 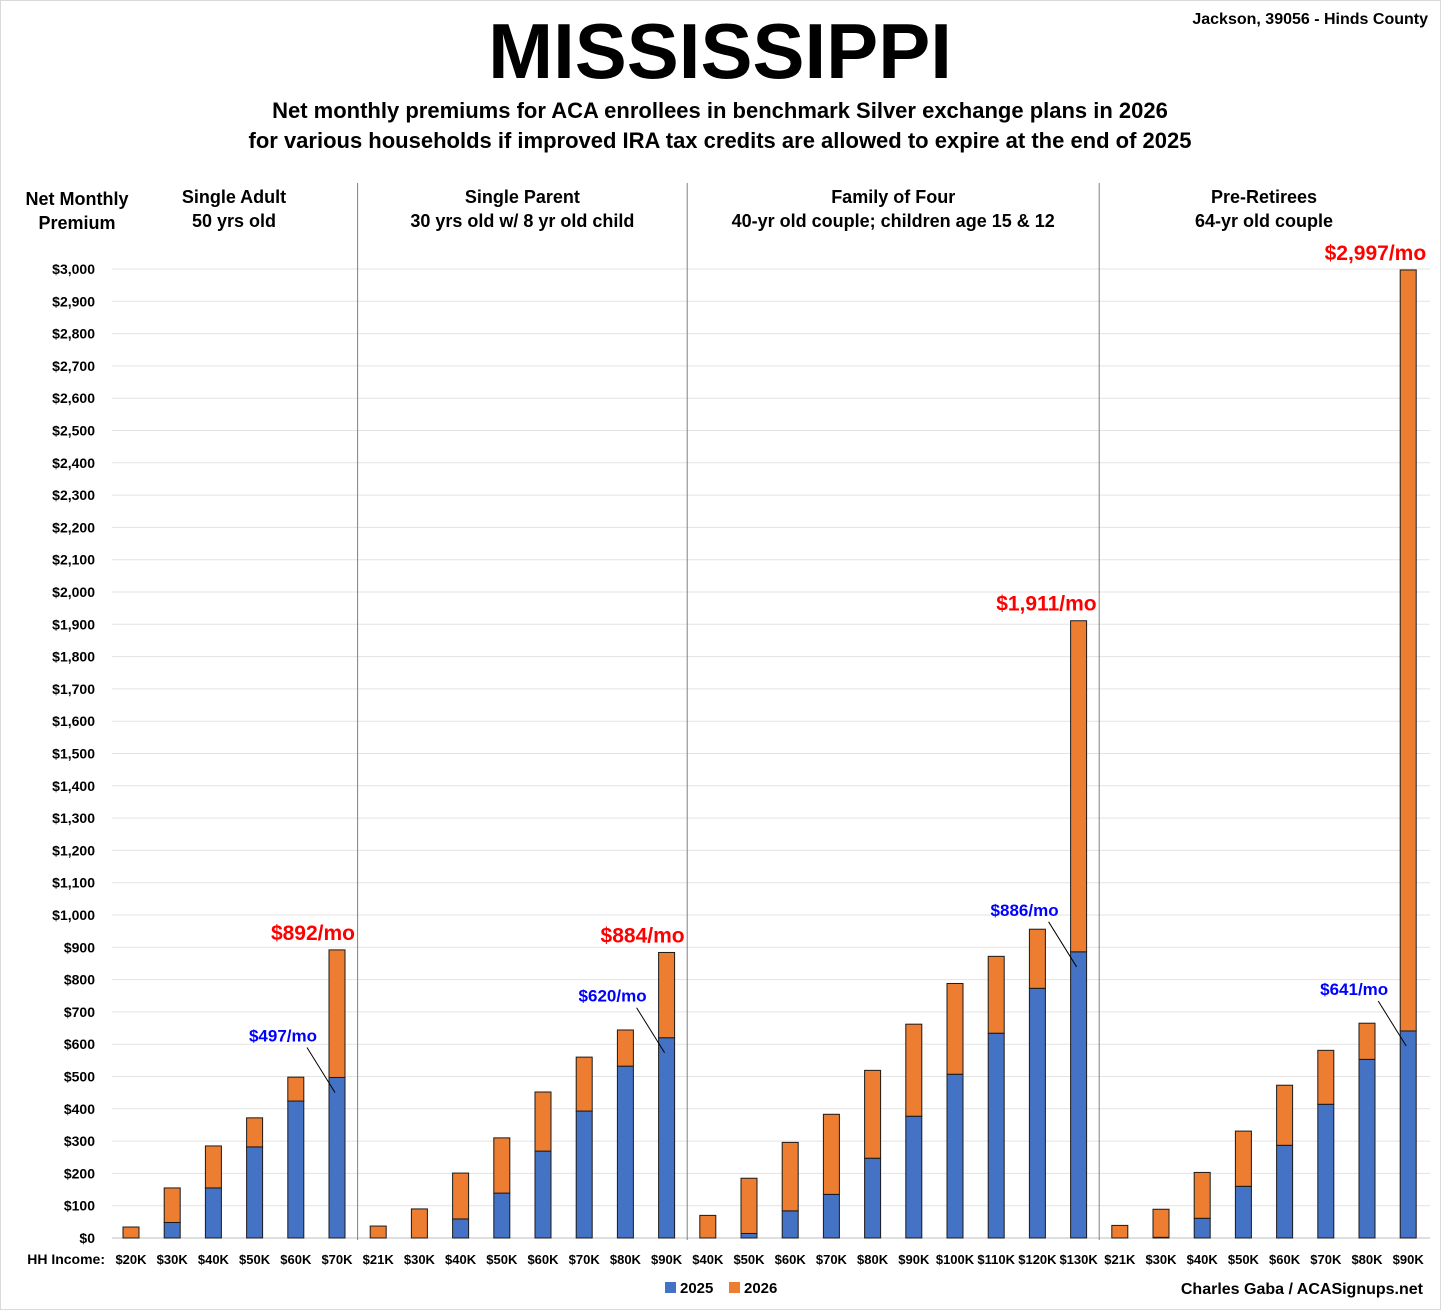 I want to click on location-label: Jackson, 39056 - Hinds County, so click(x=1310, y=19).